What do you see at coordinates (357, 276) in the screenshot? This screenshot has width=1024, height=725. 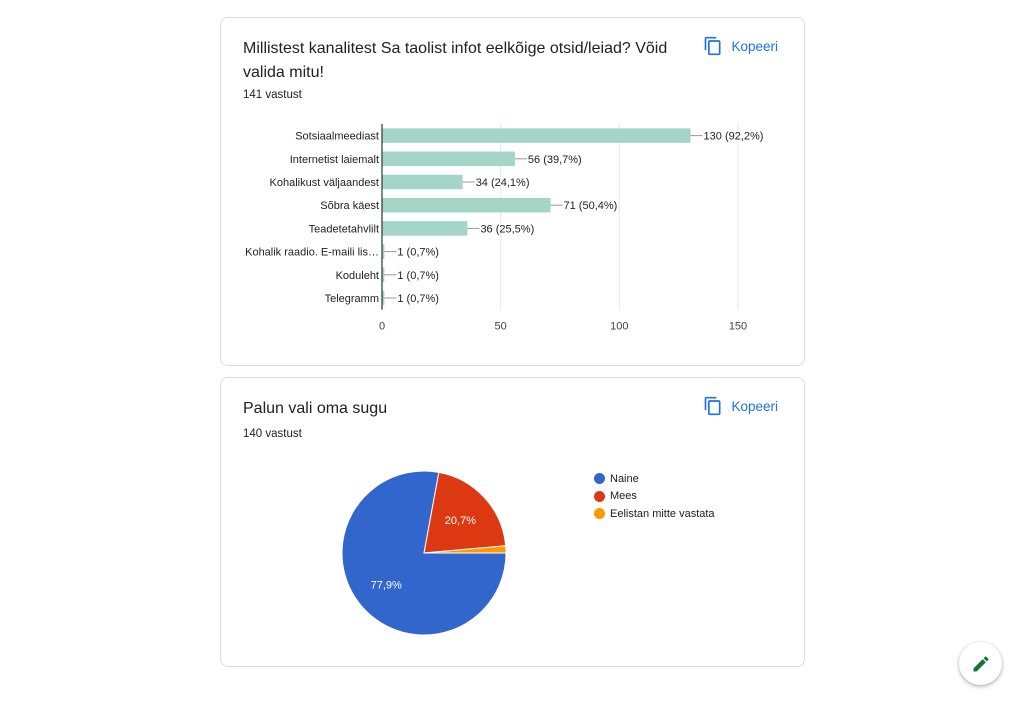 I see `category-label: Koduleht` at bounding box center [357, 276].